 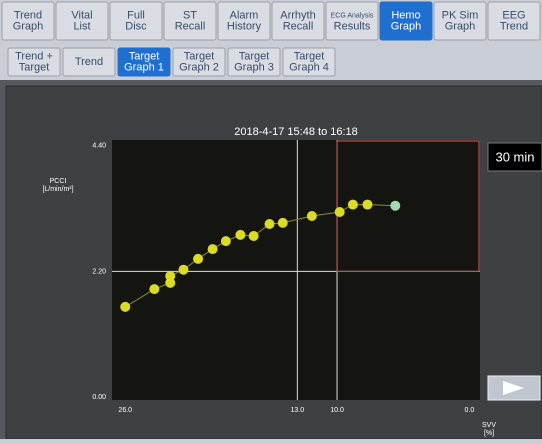 What do you see at coordinates (244, 26) in the screenshot?
I see `tab-label: History` at bounding box center [244, 26].